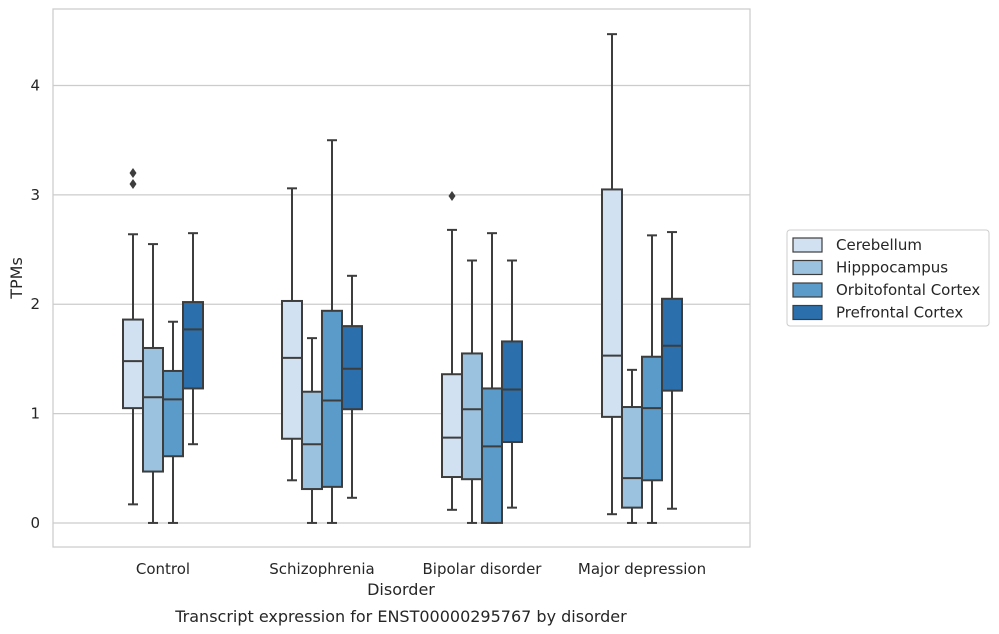  I want to click on x-axis-label: Disorder, so click(401, 589).